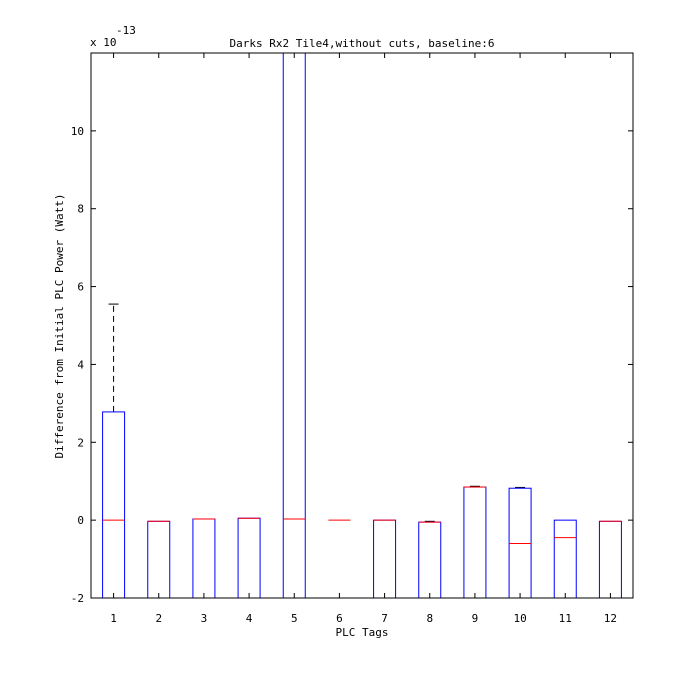 The width and height of the screenshot is (700, 700). Describe the element at coordinates (80, 520) in the screenshot. I see `y-tick-label-0: 0` at that location.